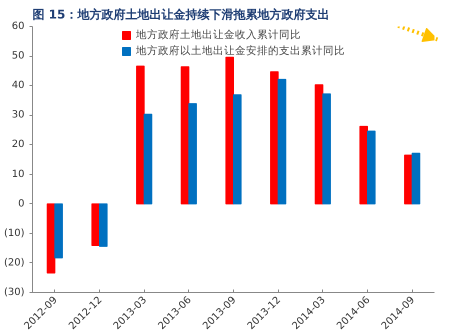  I want to click on y-tick-label: 10, so click(18, 174).